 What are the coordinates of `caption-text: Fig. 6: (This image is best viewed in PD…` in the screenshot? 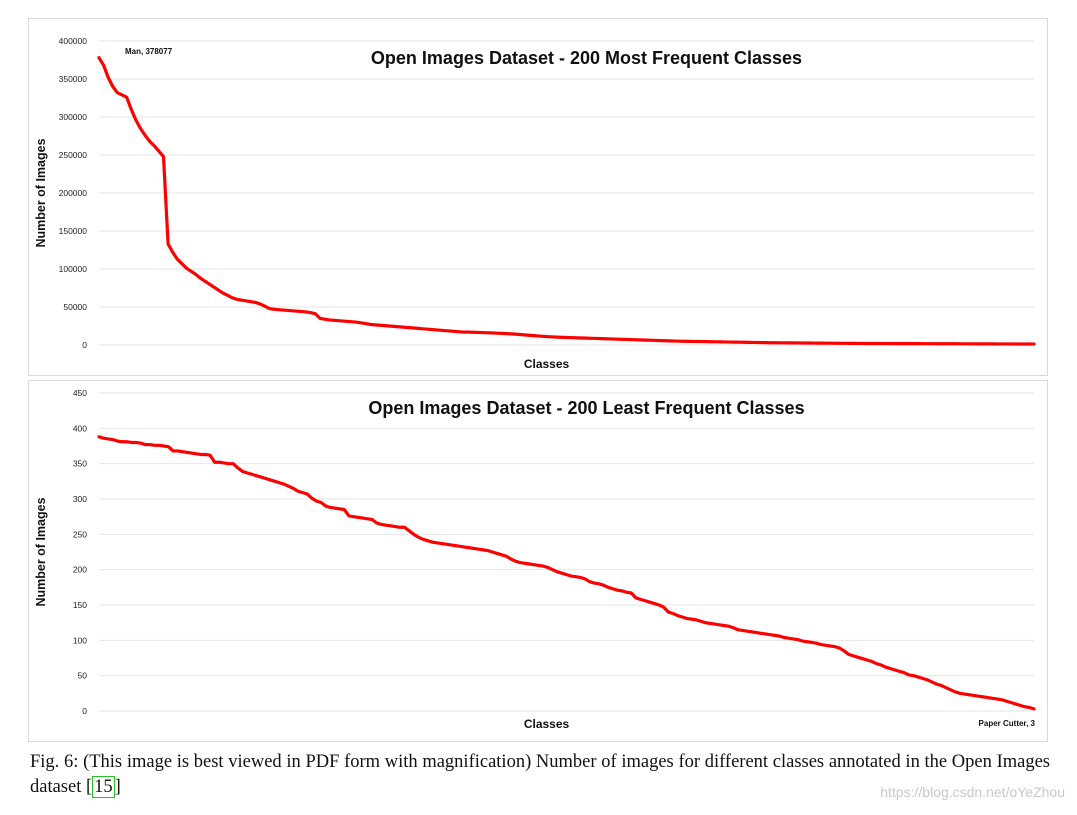 It's located at (540, 774).